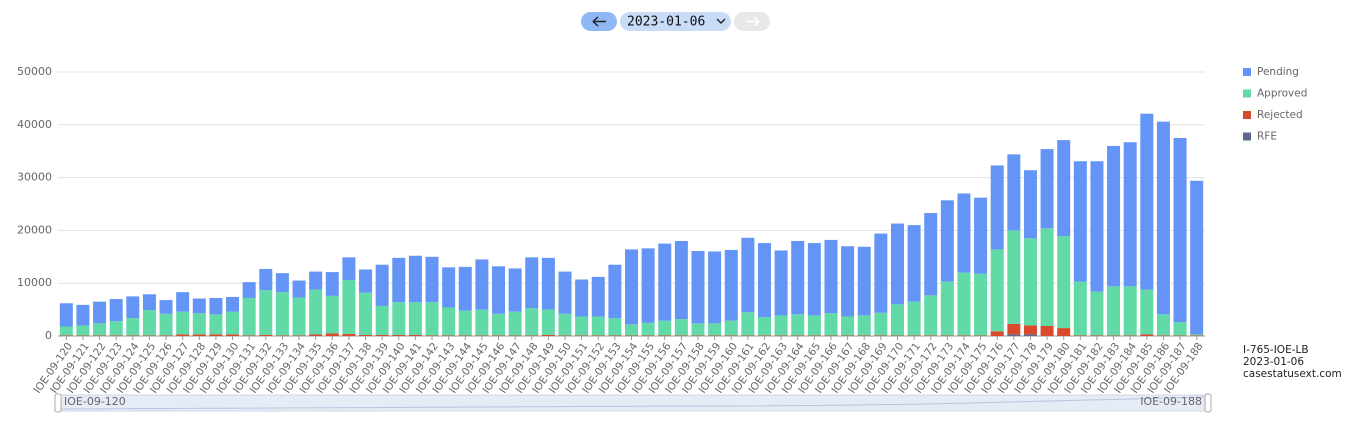 The height and width of the screenshot is (427, 1371). I want to click on date-text: 2023-01-06, so click(666, 22).